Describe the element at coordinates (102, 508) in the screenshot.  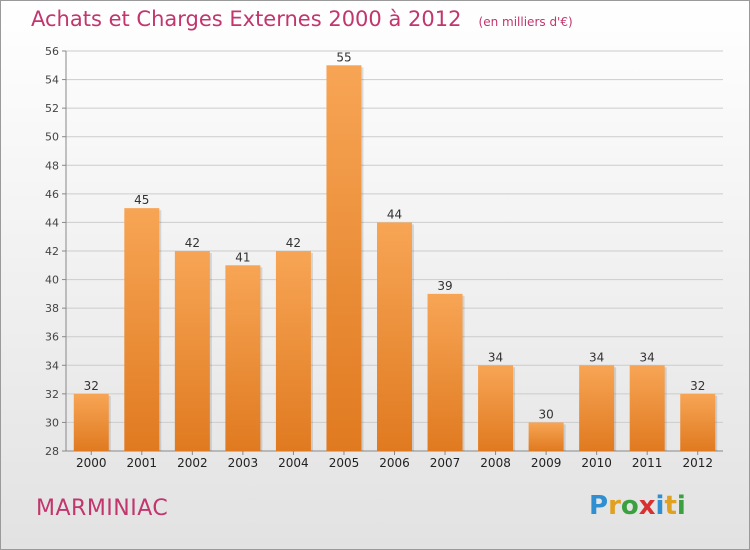
I see `commune-name: MARMINIAC` at that location.